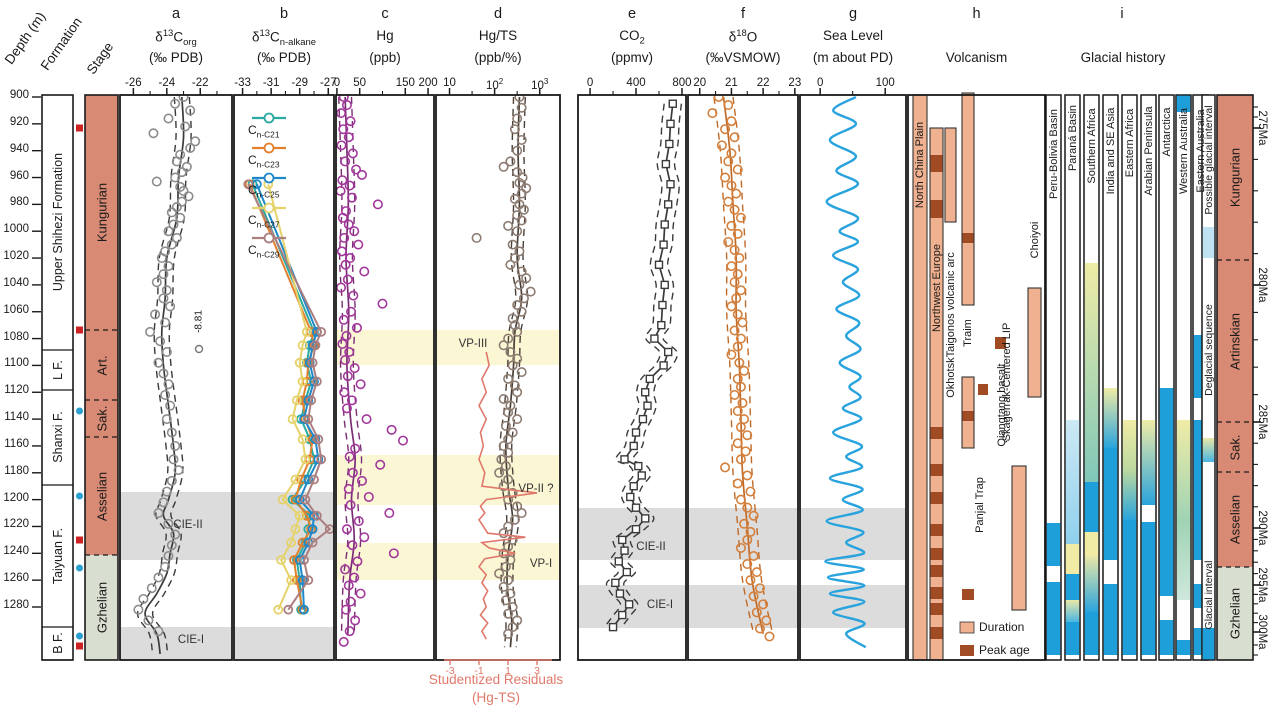  I want to click on glacial-column-label: Paraná Basin, so click(1072, 137).